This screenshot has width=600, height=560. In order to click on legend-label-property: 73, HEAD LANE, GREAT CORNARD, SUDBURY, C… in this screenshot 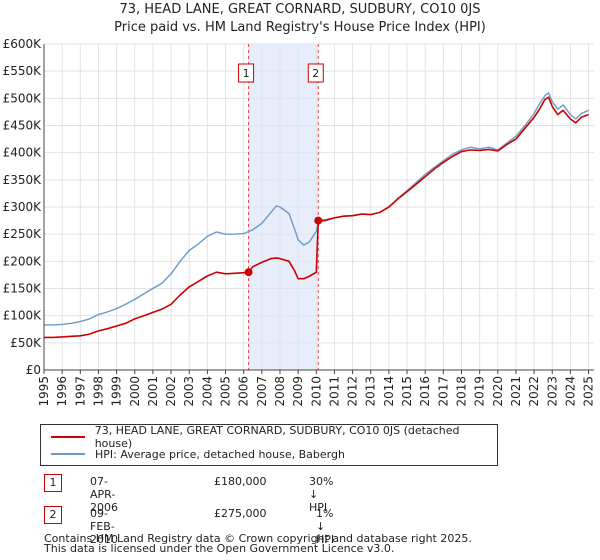, I will do `click(277, 437)`.